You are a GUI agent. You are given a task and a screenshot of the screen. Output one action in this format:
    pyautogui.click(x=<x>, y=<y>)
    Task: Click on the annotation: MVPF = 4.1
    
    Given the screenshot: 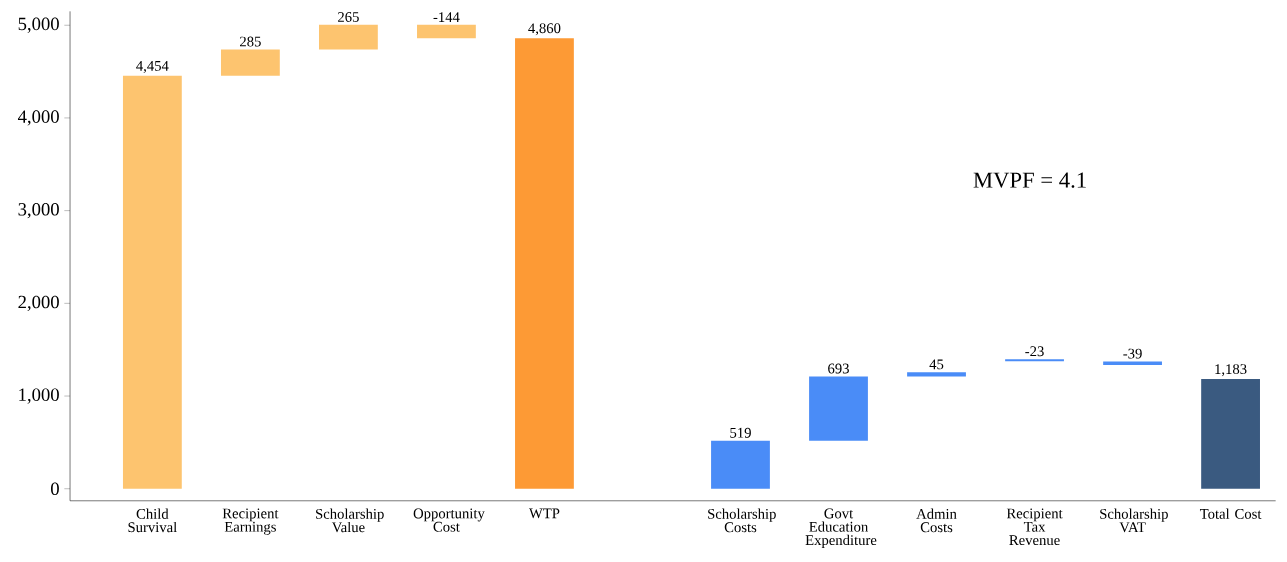 What is the action you would take?
    pyautogui.click(x=1029, y=180)
    